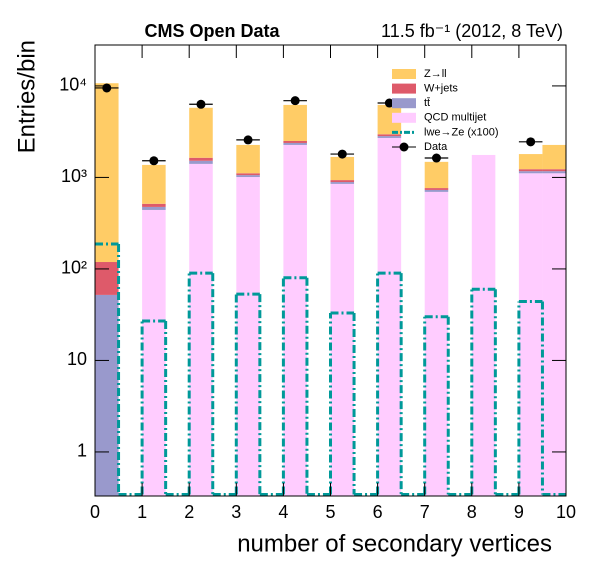 This screenshot has height=572, width=596. What do you see at coordinates (378, 512) in the screenshot?
I see `x-tick-label: 6` at bounding box center [378, 512].